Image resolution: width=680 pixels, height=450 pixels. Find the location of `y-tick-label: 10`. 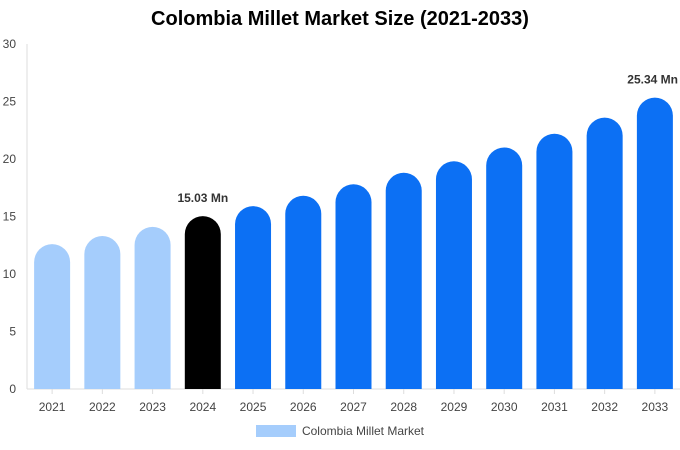

y-tick-label: 10 is located at coordinates (10, 274).